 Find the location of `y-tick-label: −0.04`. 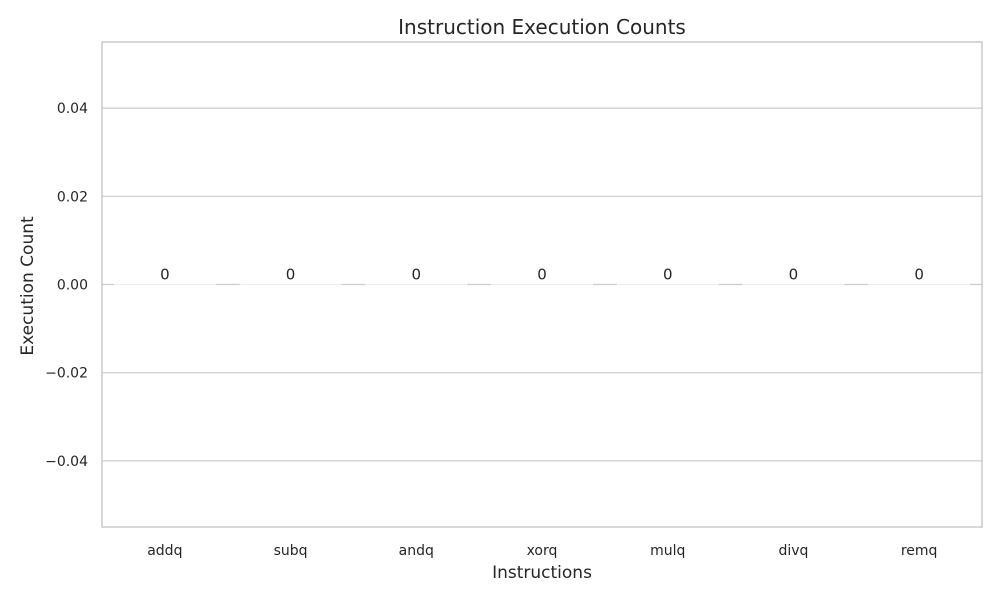

y-tick-label: −0.04 is located at coordinates (66, 462).